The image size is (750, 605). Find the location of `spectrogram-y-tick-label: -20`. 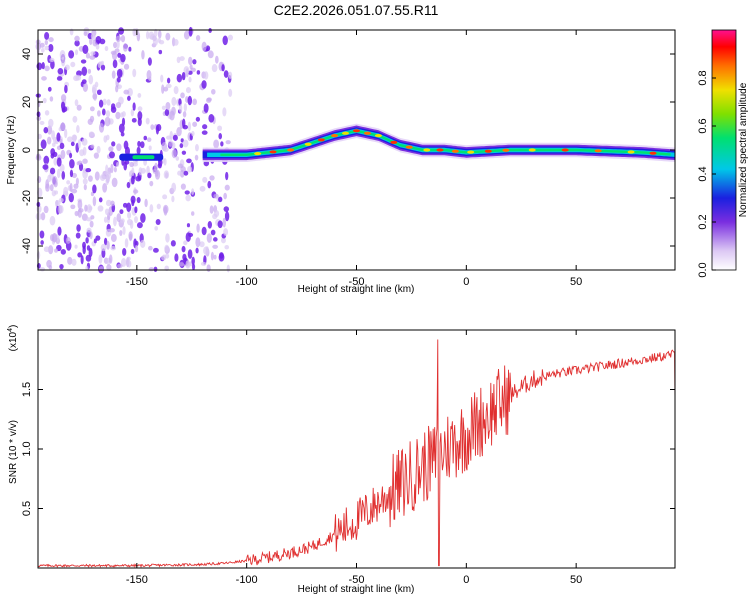

spectrogram-y-tick-label: -20 is located at coordinates (27, 198).